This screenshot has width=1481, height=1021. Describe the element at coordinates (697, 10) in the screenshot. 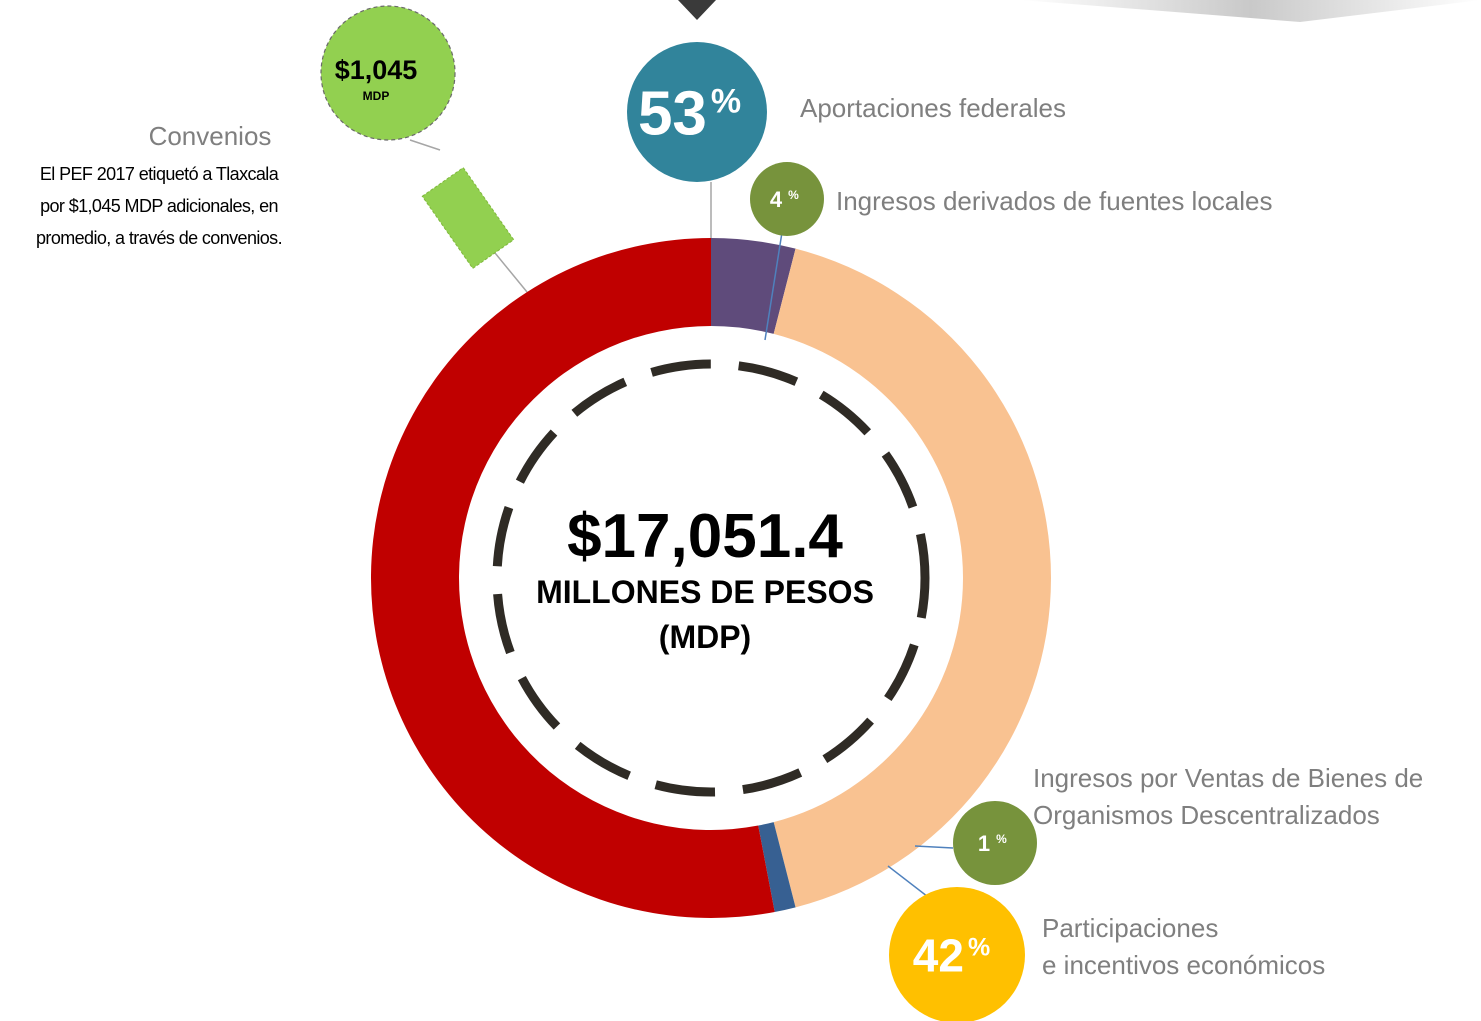

I see `pointer` at that location.